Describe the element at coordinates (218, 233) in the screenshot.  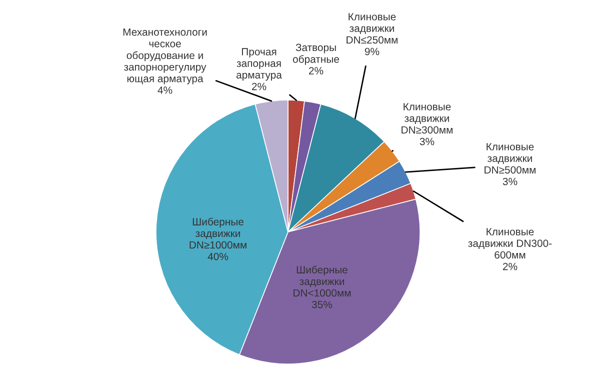
I see `slice-label: Шиберные задвижки DN≥1000мм` at that location.